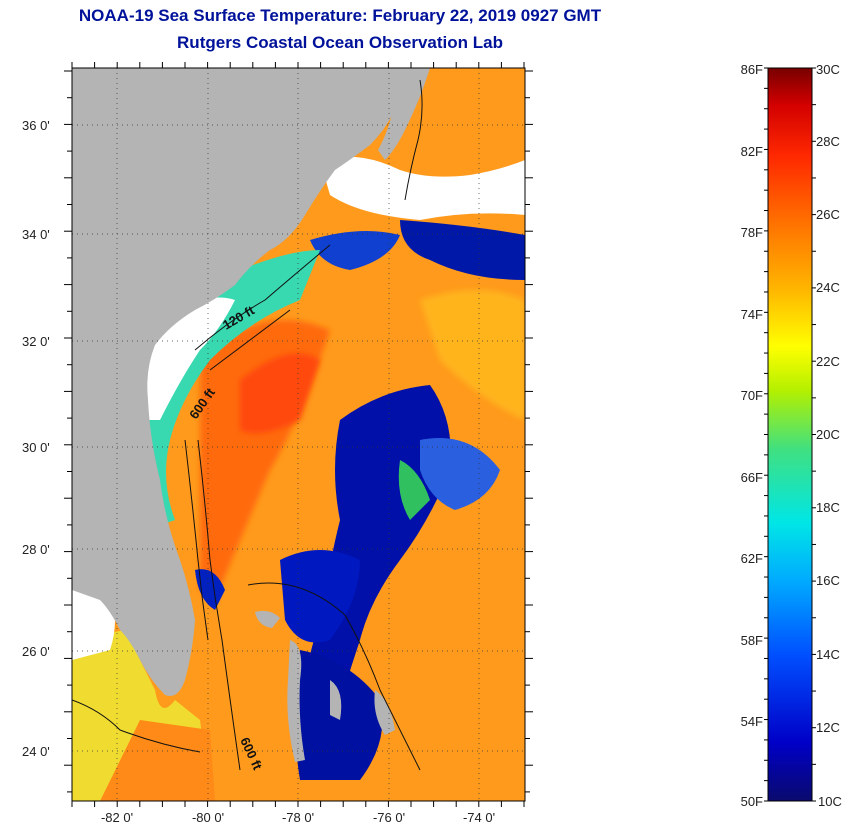  What do you see at coordinates (157, 760) in the screenshot?
I see `gulf-south-warm` at bounding box center [157, 760].